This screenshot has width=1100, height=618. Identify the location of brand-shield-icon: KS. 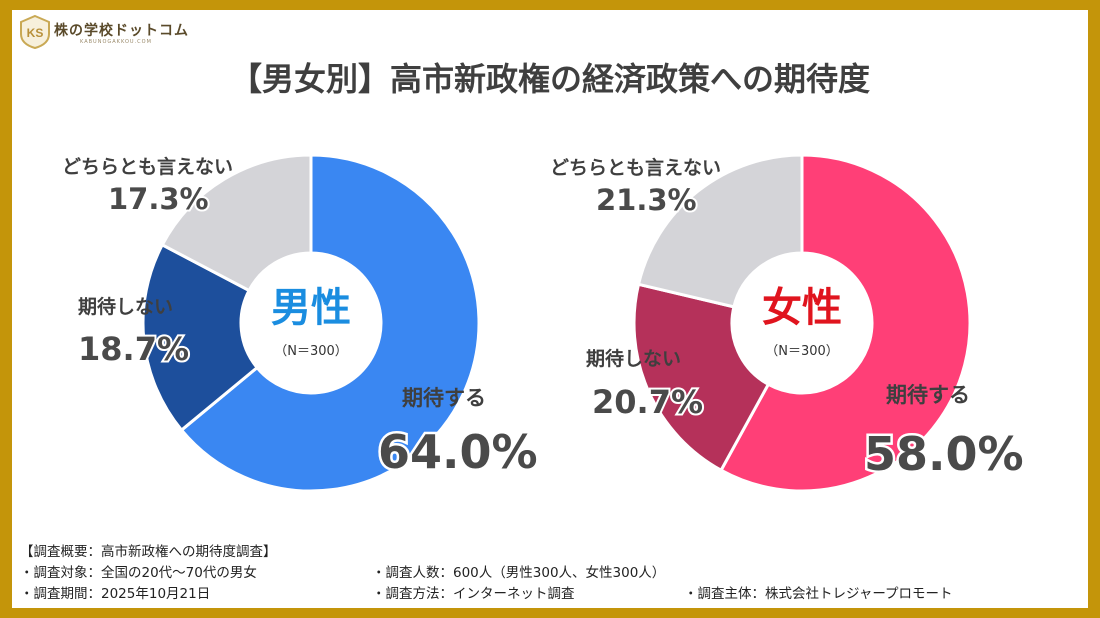
(35, 32).